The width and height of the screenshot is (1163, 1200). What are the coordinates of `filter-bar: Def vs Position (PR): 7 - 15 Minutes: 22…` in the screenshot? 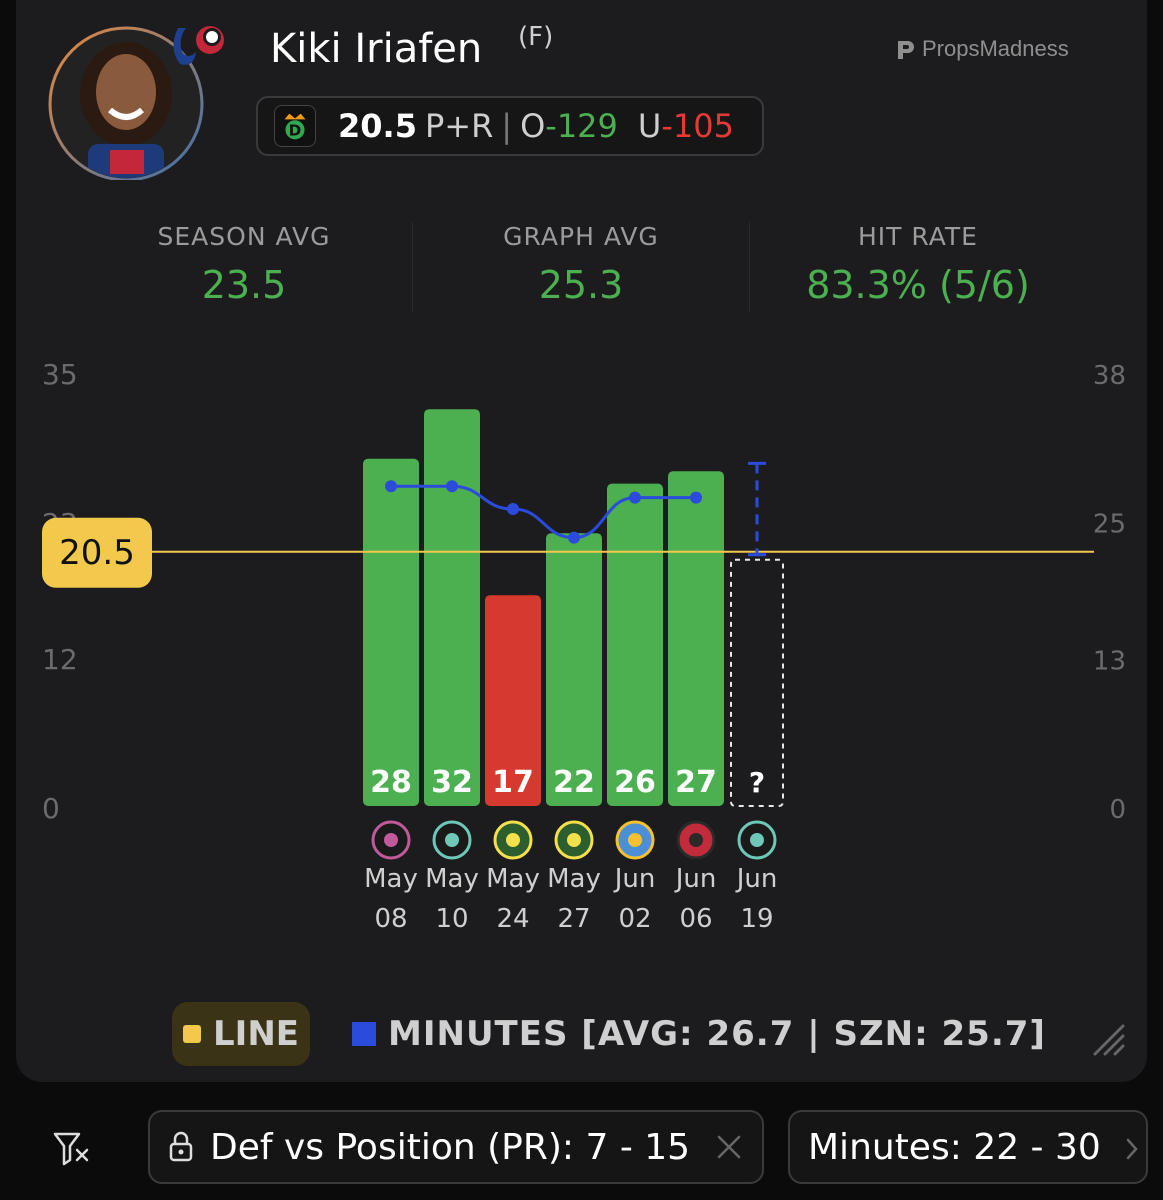 It's located at (581, 1150).